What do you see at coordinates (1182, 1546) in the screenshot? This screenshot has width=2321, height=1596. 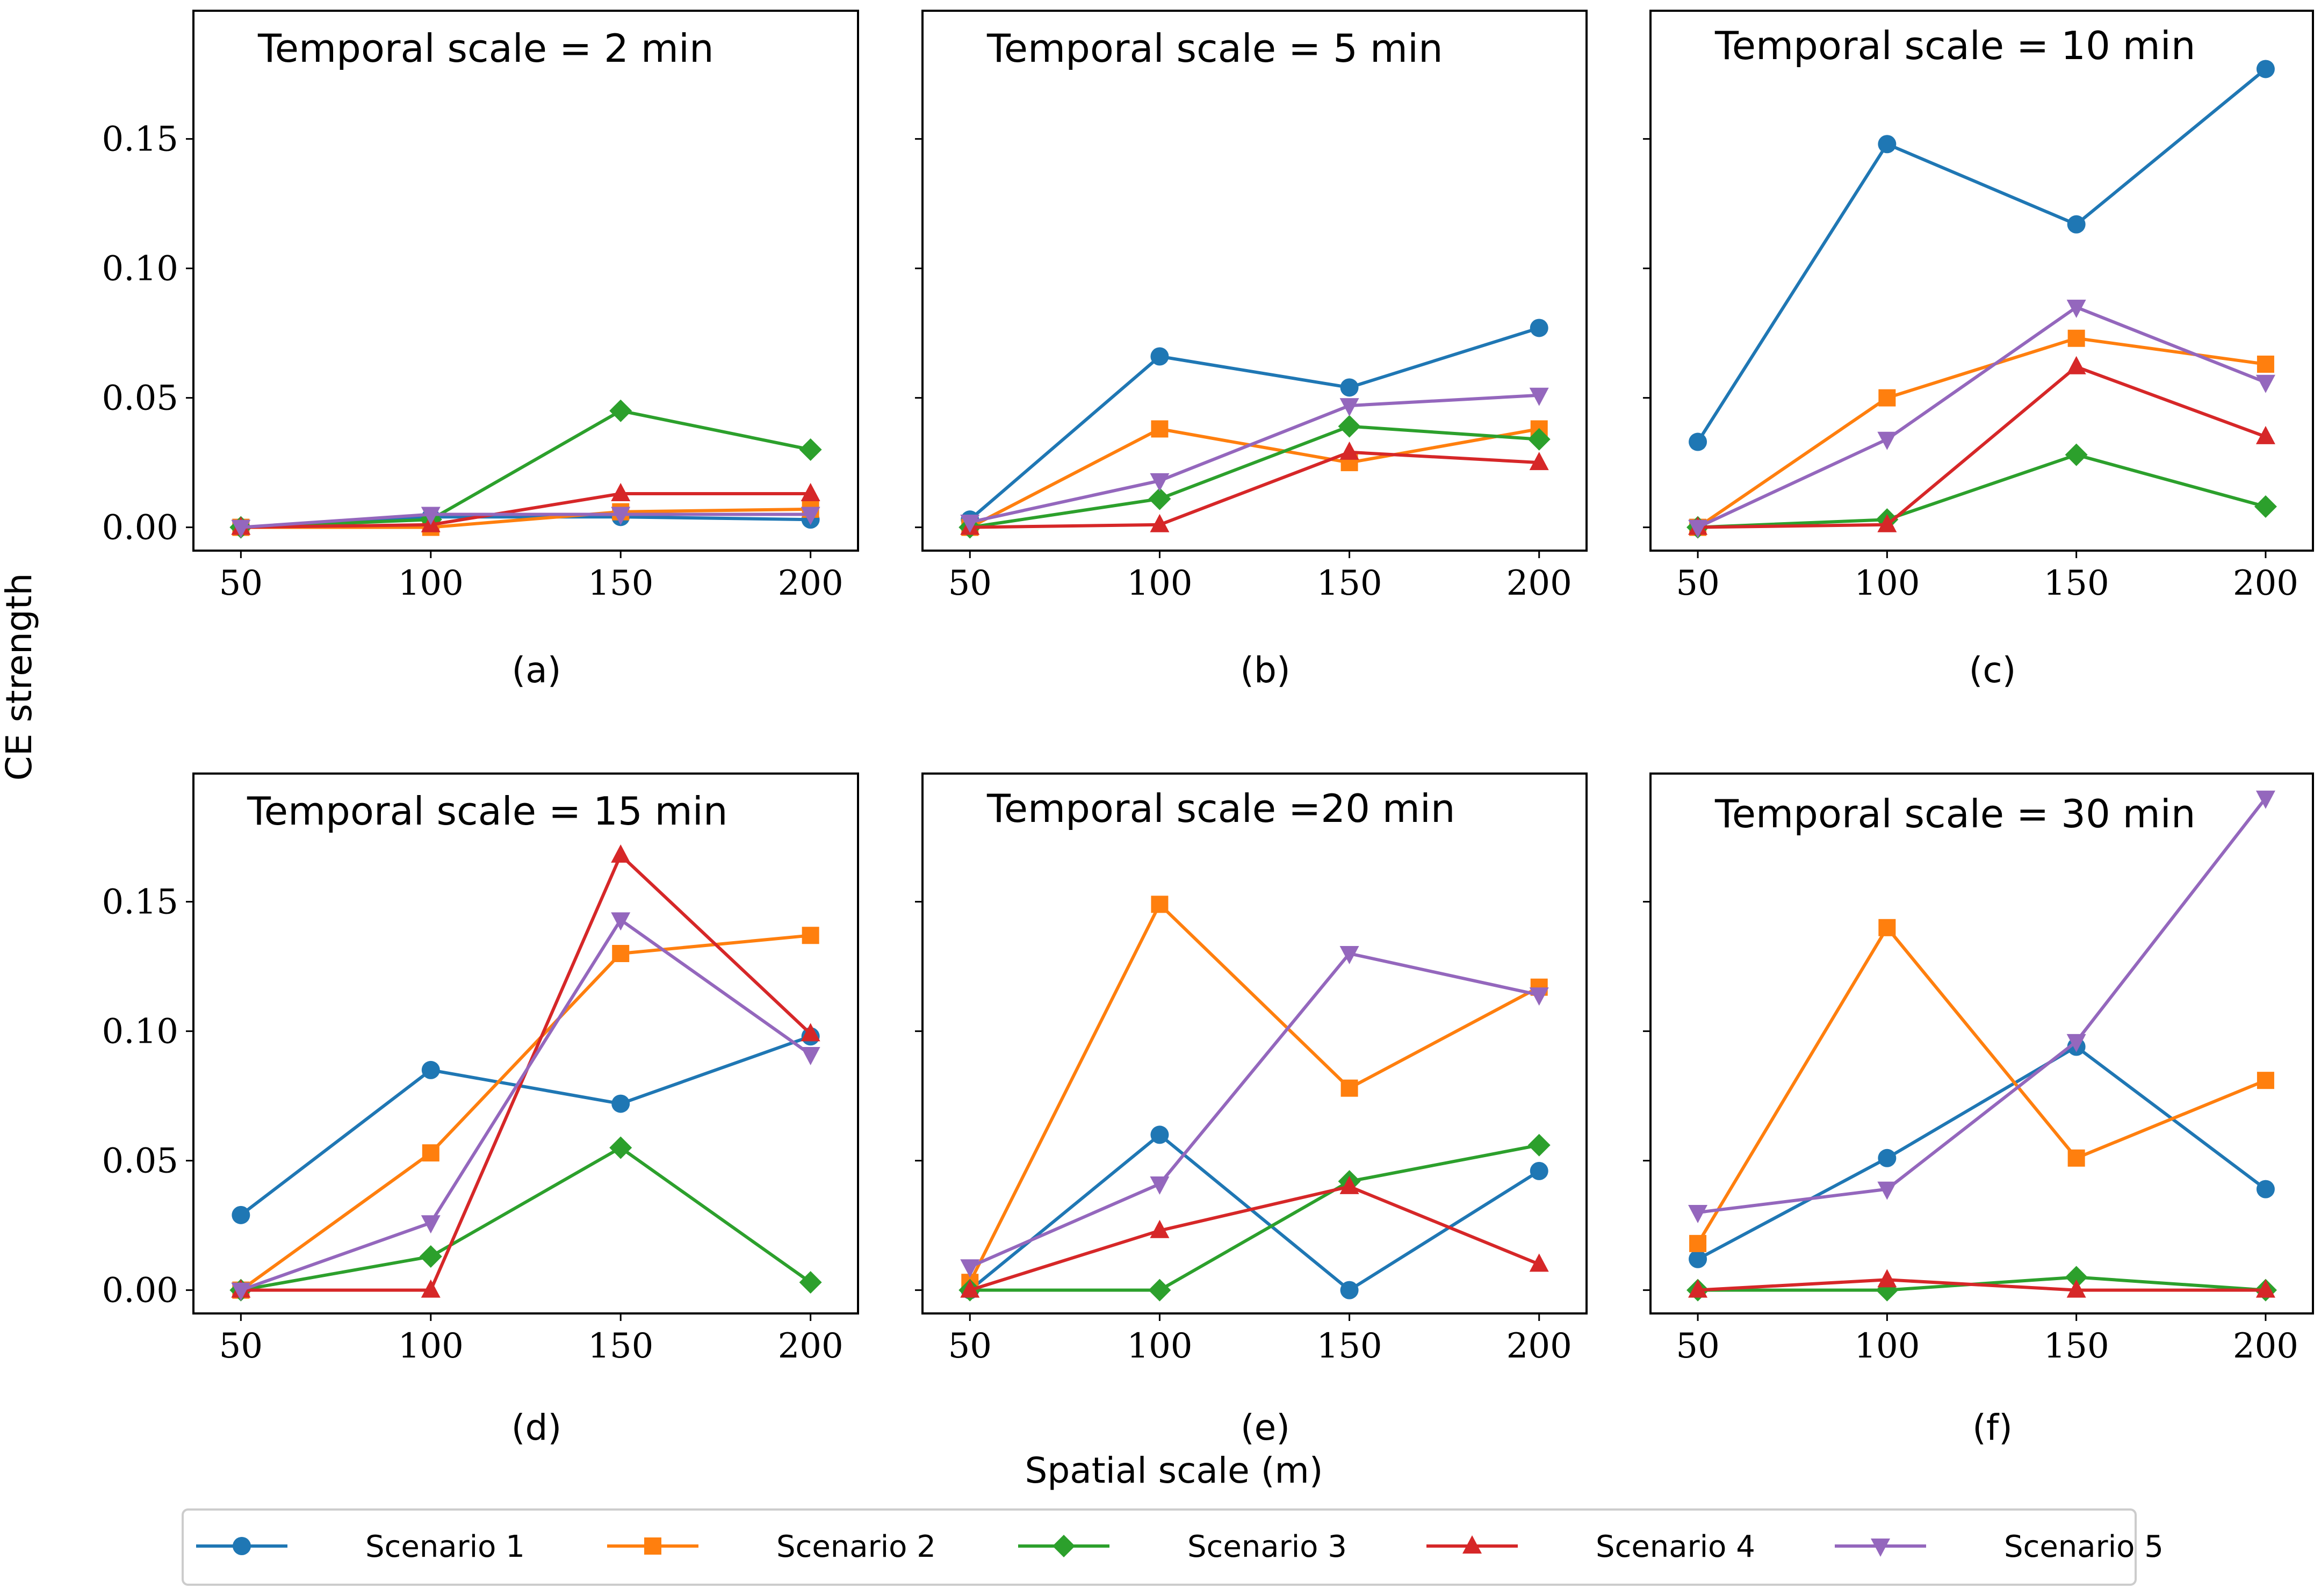 I see `legend-item-3: Scenario 3` at bounding box center [1182, 1546].